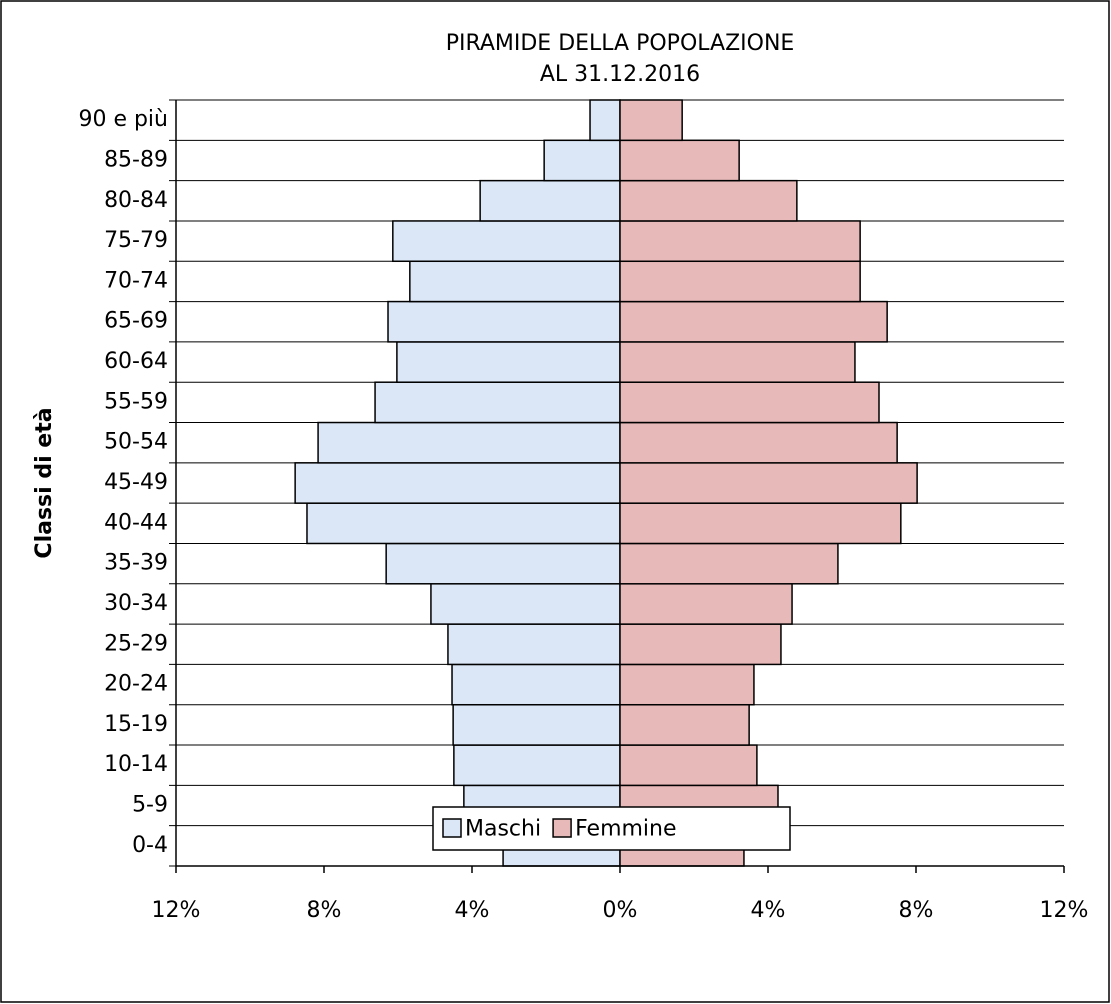 This screenshot has width=1111, height=1004. I want to click on y-tick-label: 25-29, so click(136, 643).